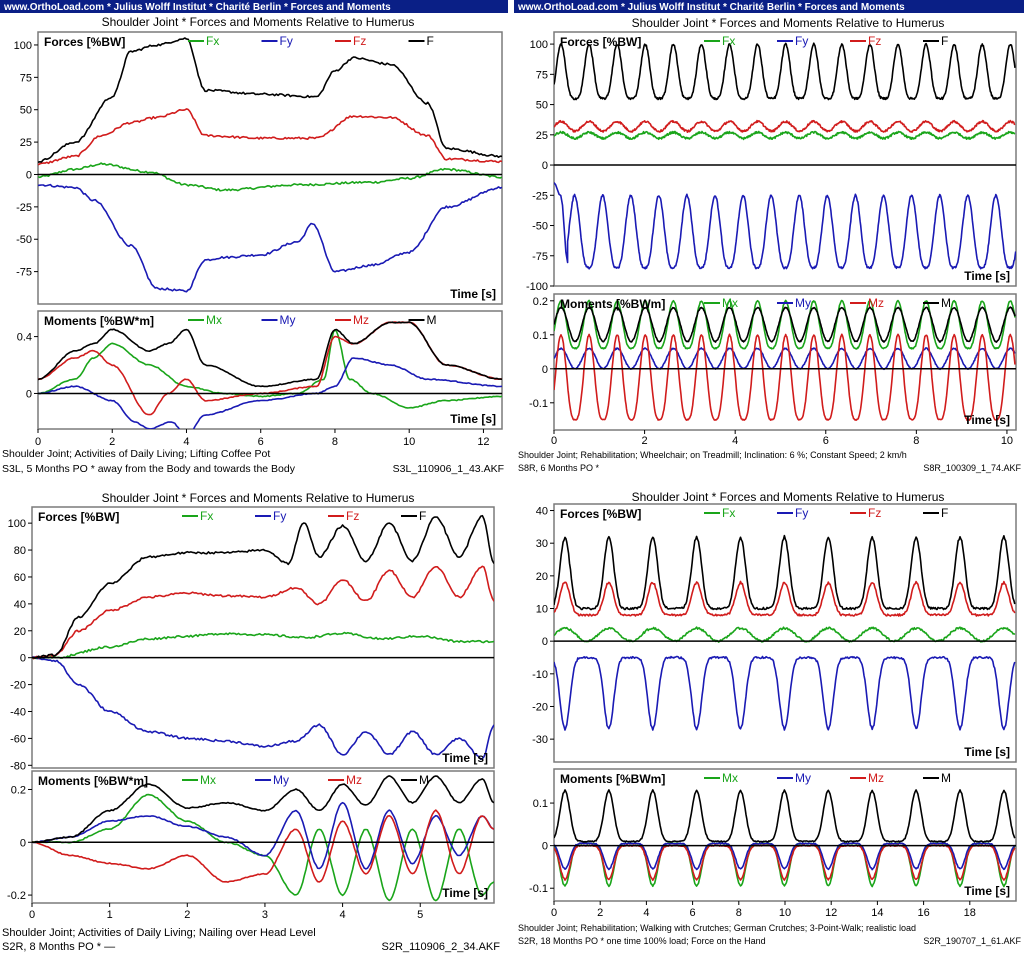 This screenshot has height=955, width=1024. Describe the element at coordinates (785, 377) in the screenshot. I see `series-line-mz` at that location.